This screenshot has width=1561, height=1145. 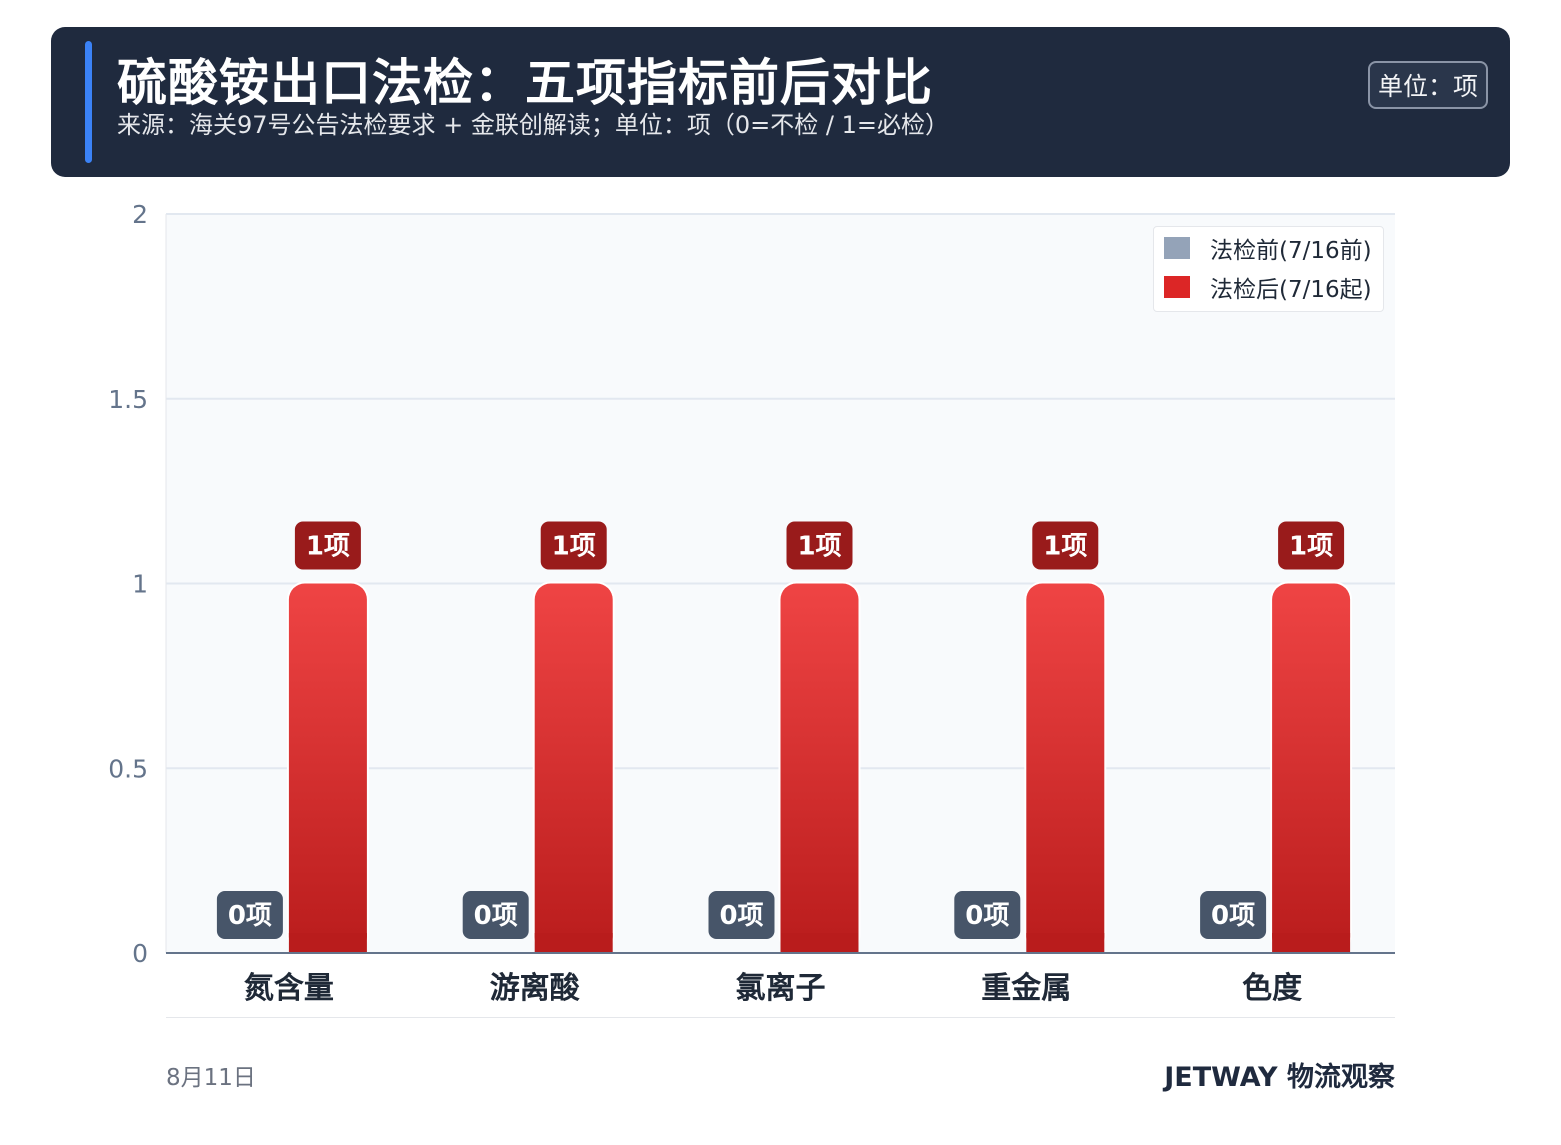 I want to click on x-tick-label: 重金属, so click(x=1026, y=988).